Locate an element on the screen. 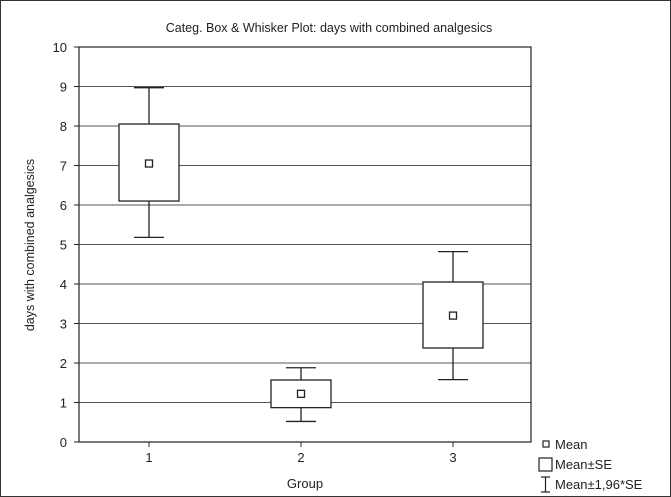 This screenshot has width=671, height=497. legend-box-marker is located at coordinates (545, 464).